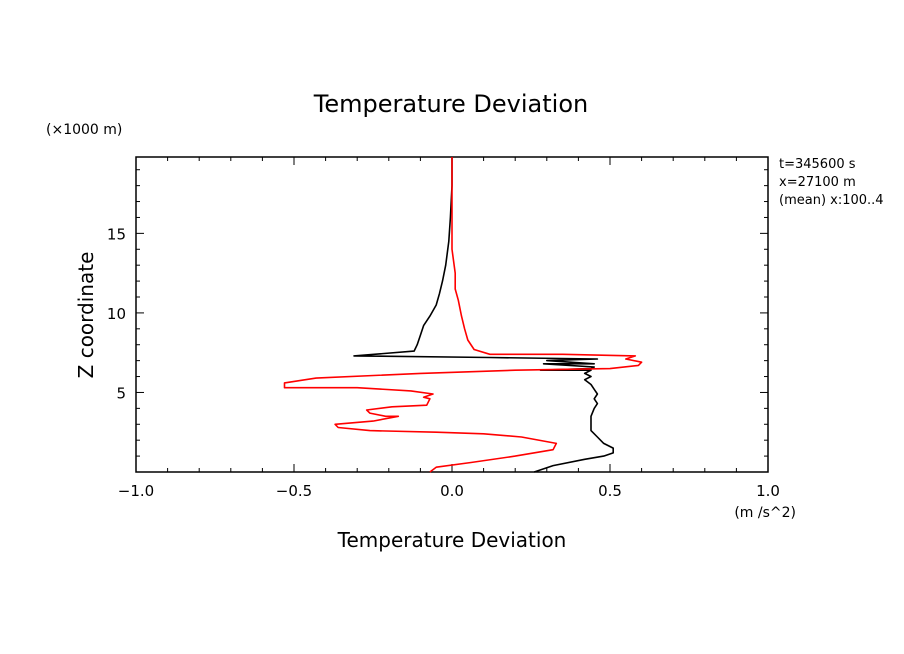  I want to click on x-units-label: (m /s^2), so click(765, 513).